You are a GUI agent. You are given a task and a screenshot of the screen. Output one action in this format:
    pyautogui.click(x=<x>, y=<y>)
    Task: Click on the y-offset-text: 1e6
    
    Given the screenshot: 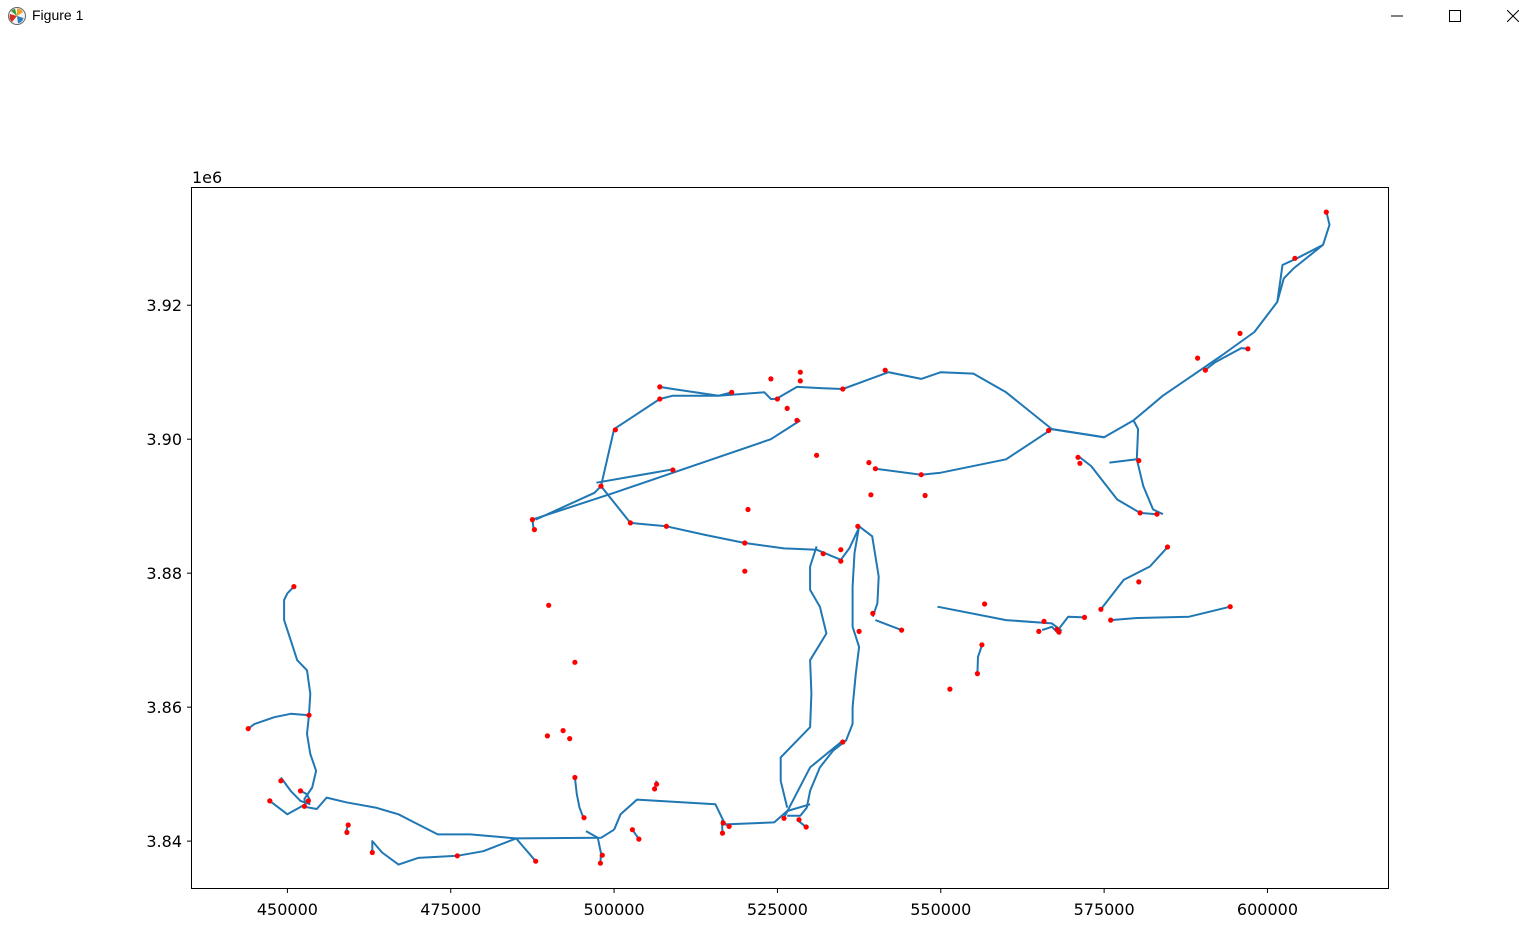 What is the action you would take?
    pyautogui.click(x=207, y=177)
    